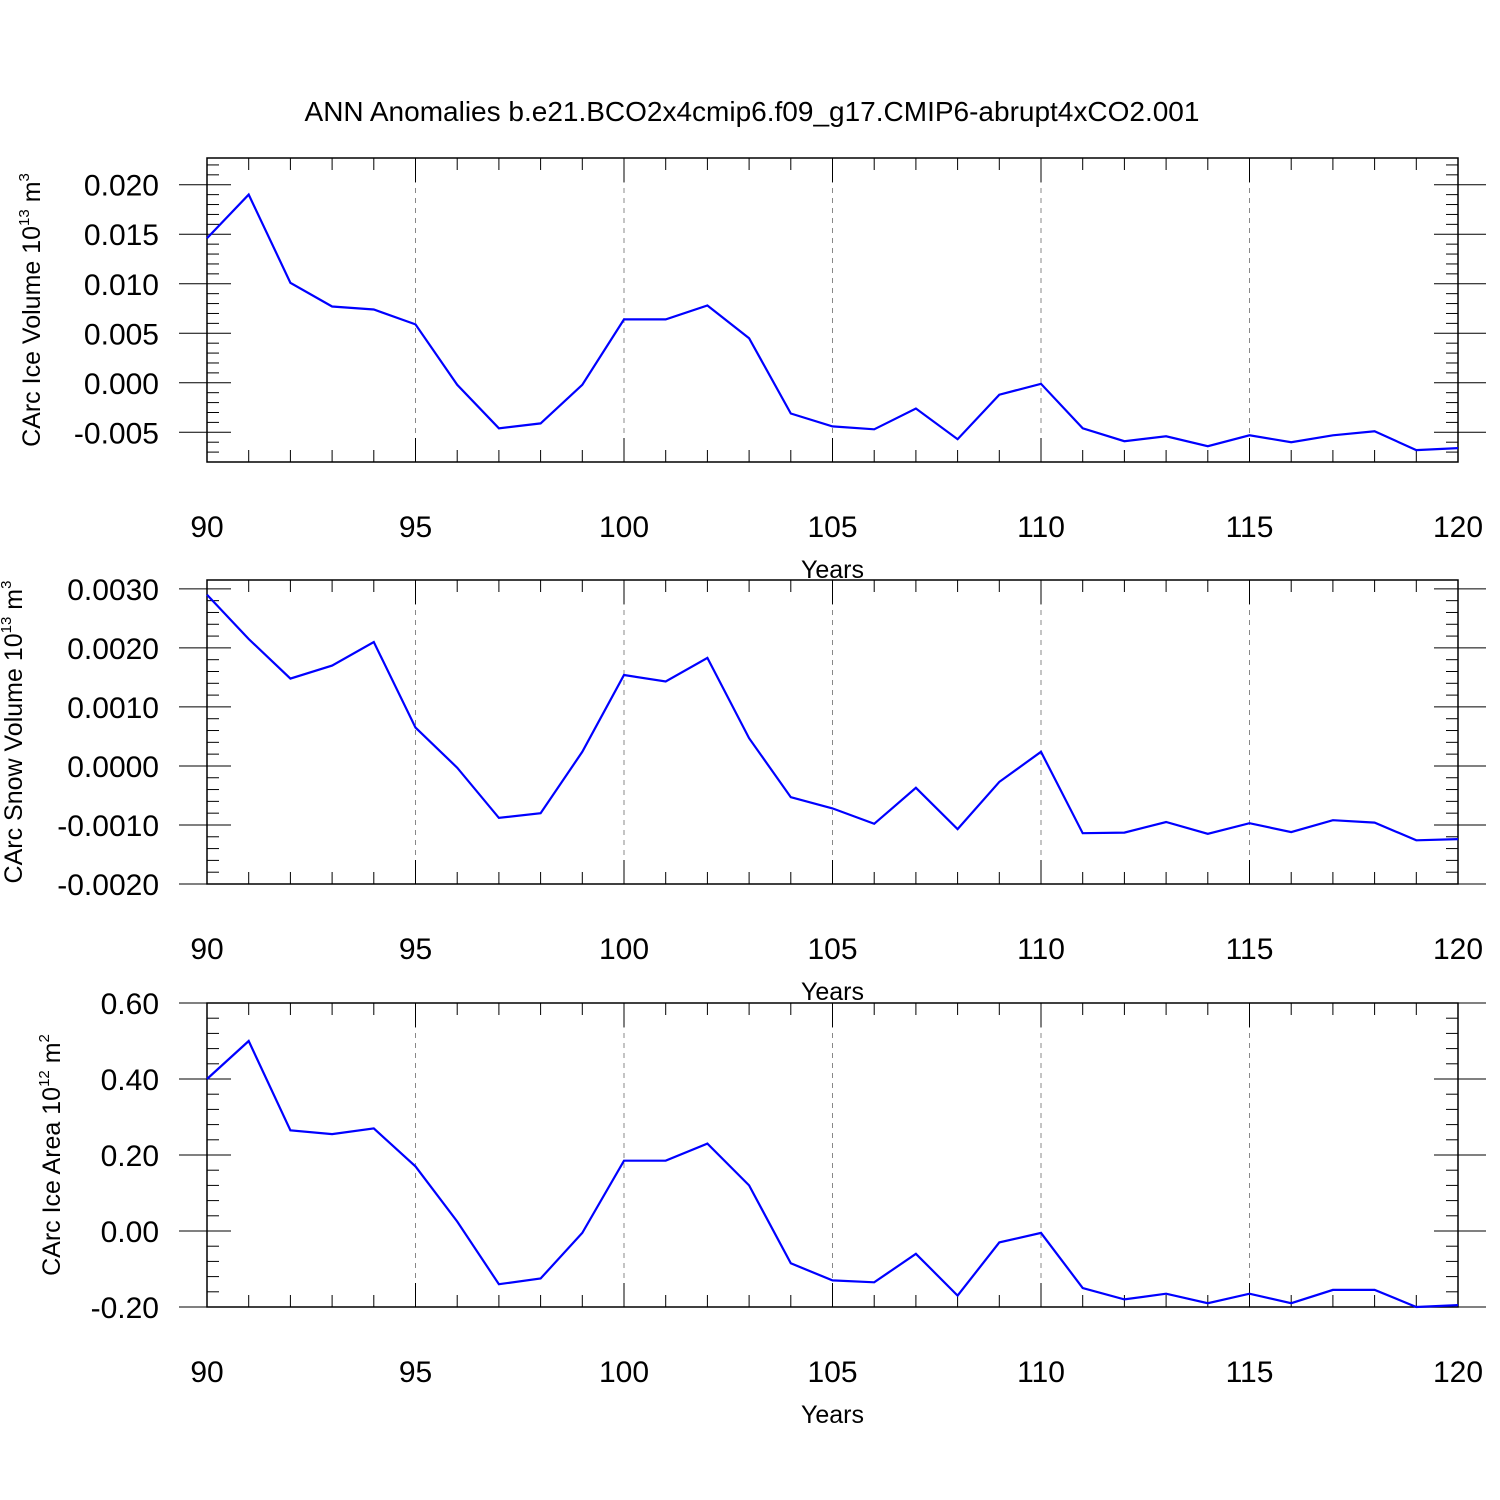 The width and height of the screenshot is (1500, 1500). I want to click on y-axis-title-text: CArc Ice Volume 10, so click(32, 336).